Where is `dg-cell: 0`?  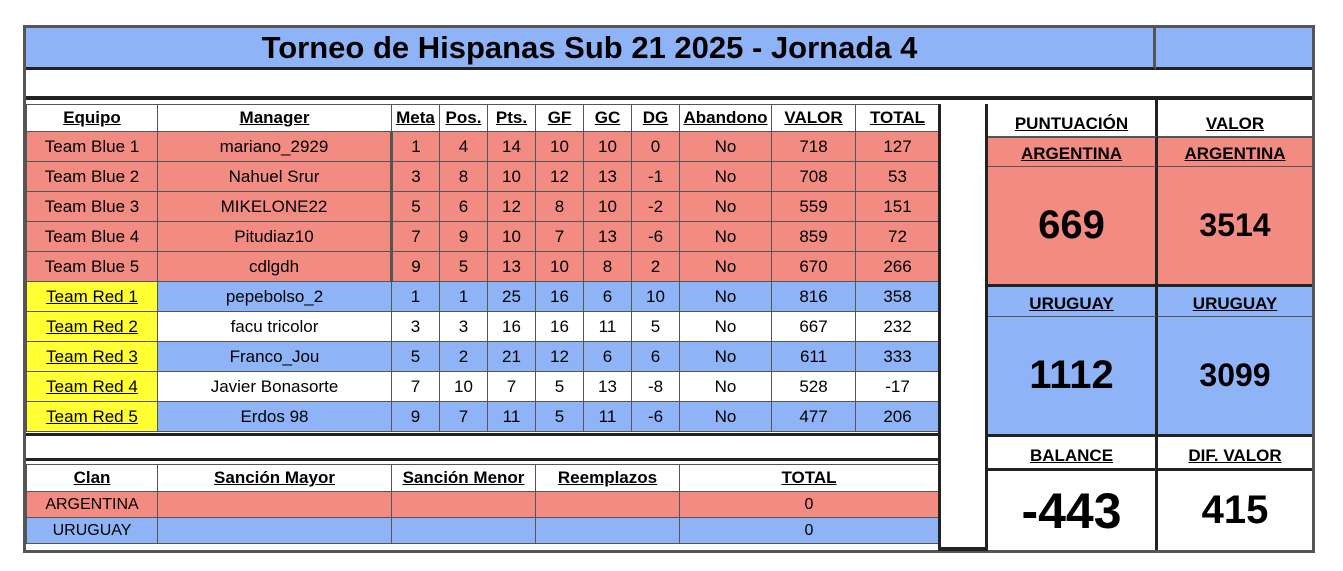 dg-cell: 0 is located at coordinates (655, 146).